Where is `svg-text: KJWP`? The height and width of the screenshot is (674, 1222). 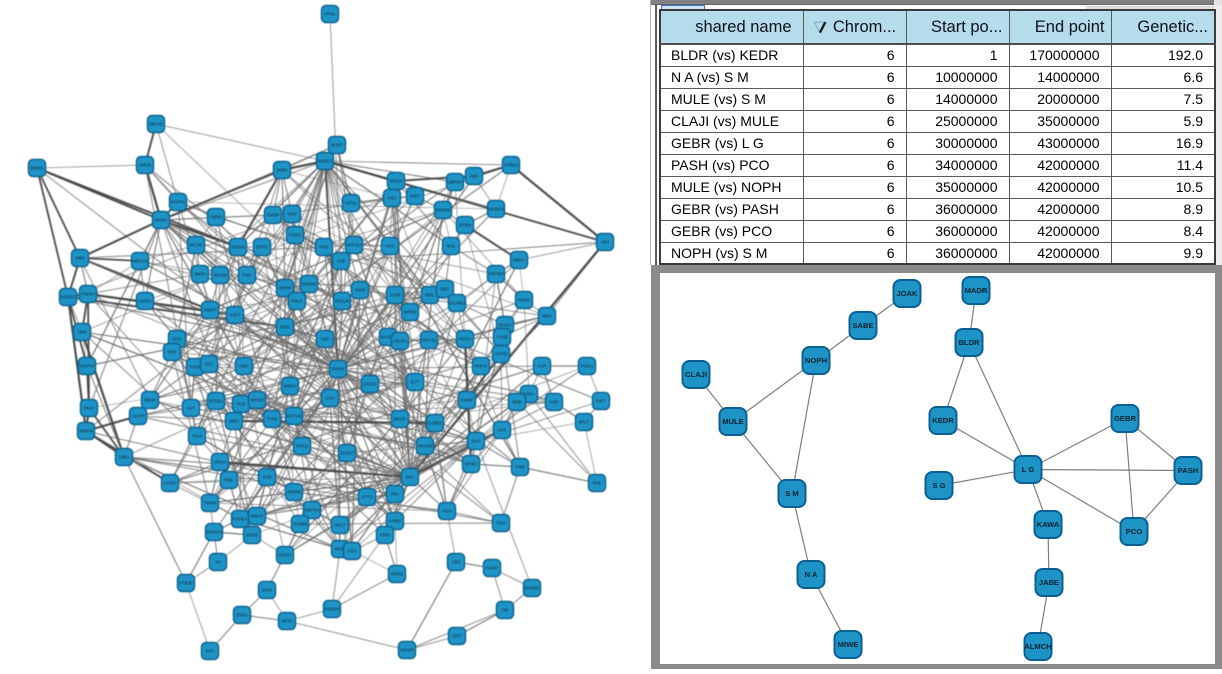
svg-text: KJWP is located at coordinates (467, 400).